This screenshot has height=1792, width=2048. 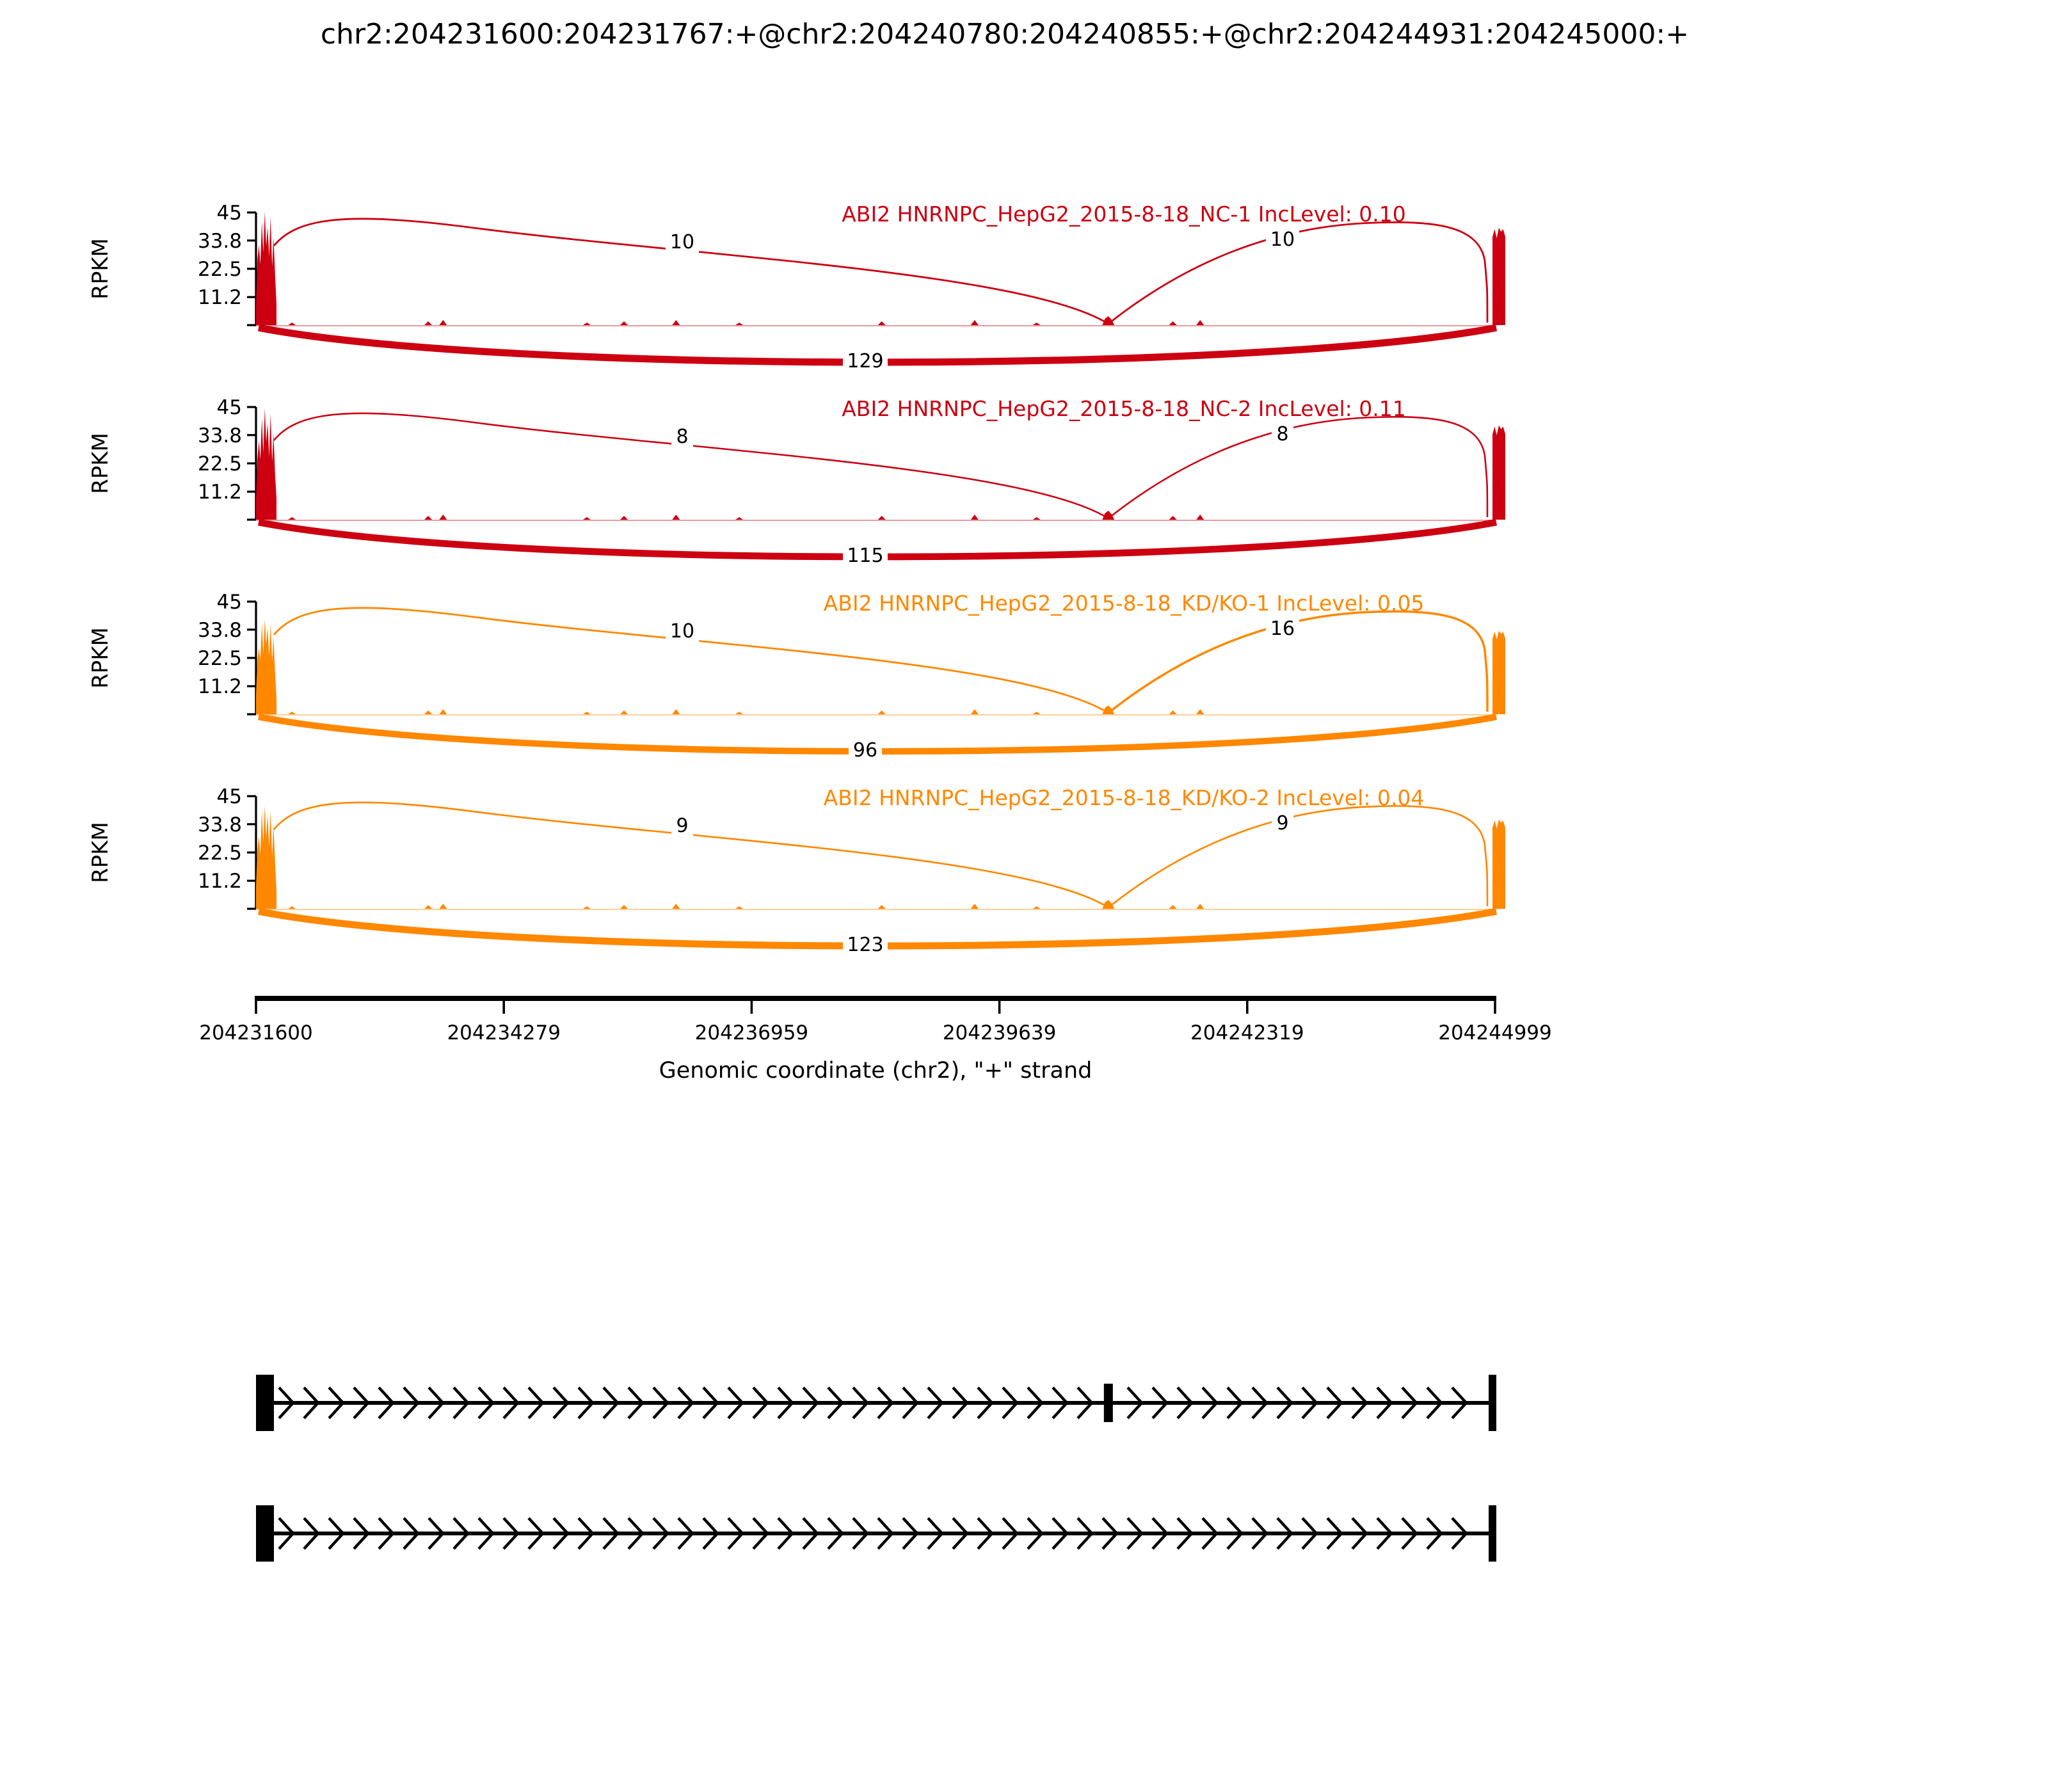 What do you see at coordinates (682, 437) in the screenshot?
I see `junction-count-upstream: 8` at bounding box center [682, 437].